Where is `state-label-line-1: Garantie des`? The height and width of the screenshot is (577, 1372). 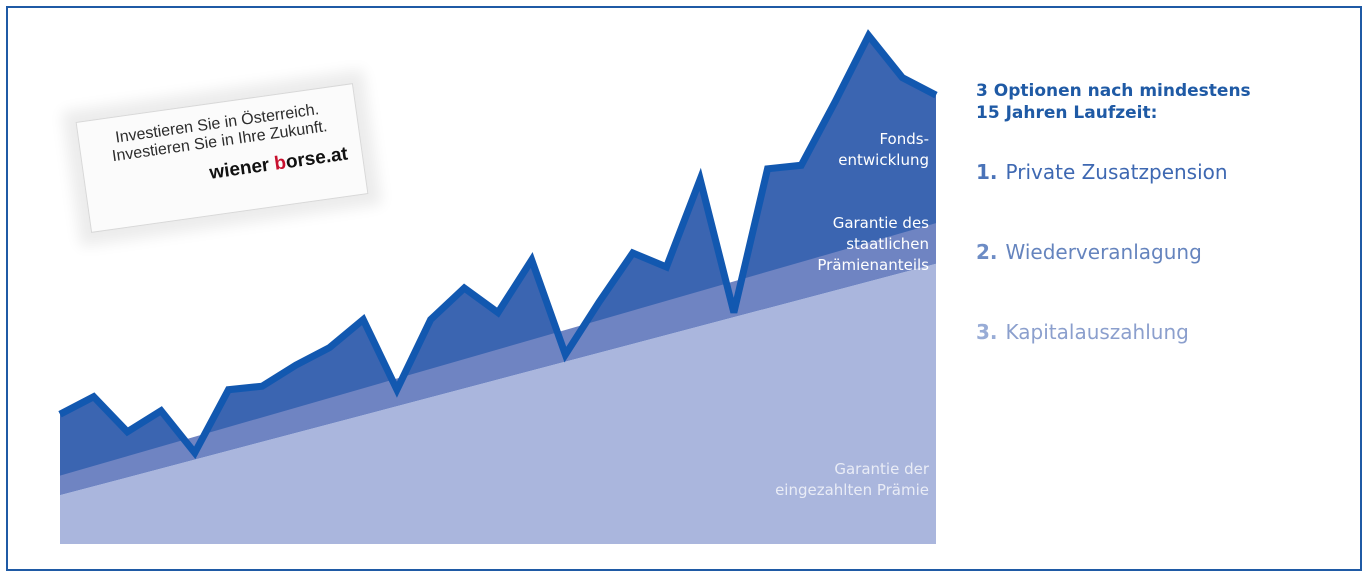 state-label-line-1: Garantie des is located at coordinates (880, 223).